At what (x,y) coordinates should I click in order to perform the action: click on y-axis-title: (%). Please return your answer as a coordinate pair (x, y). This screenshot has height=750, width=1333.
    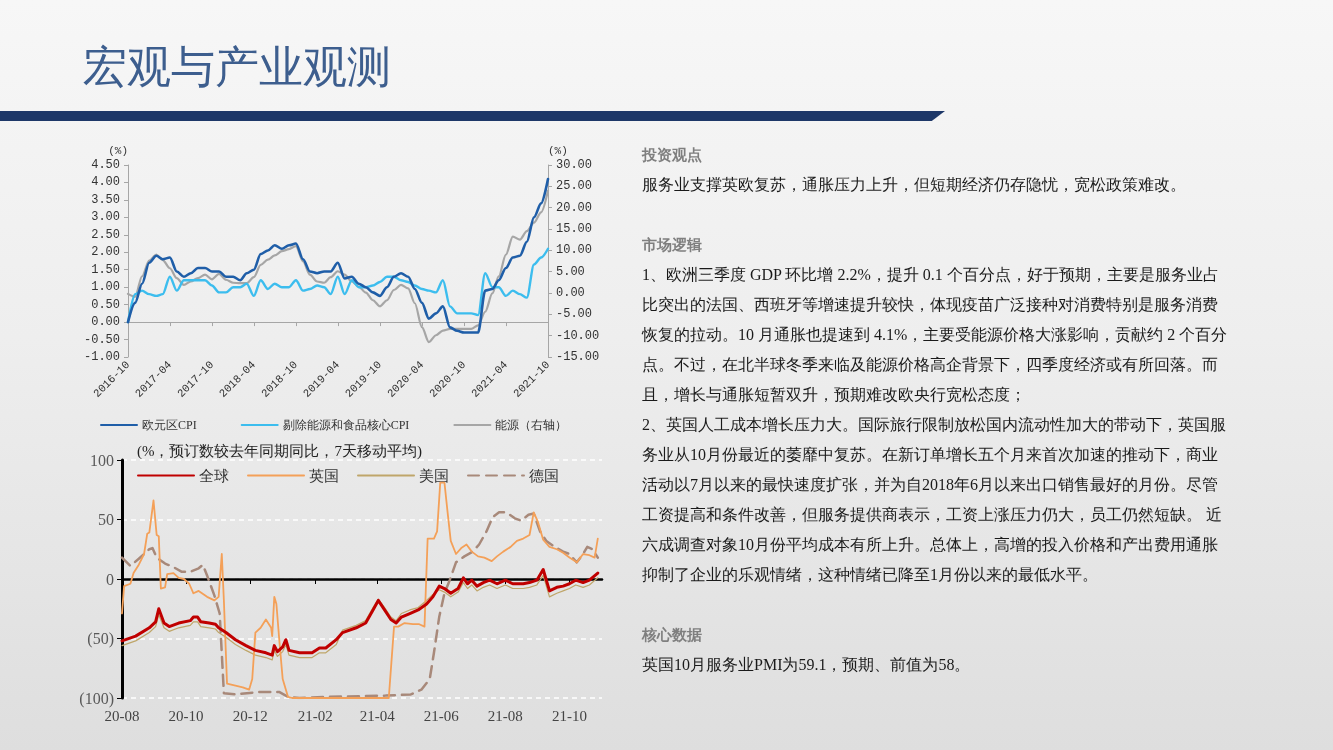
    Looking at the image, I should click on (118, 150).